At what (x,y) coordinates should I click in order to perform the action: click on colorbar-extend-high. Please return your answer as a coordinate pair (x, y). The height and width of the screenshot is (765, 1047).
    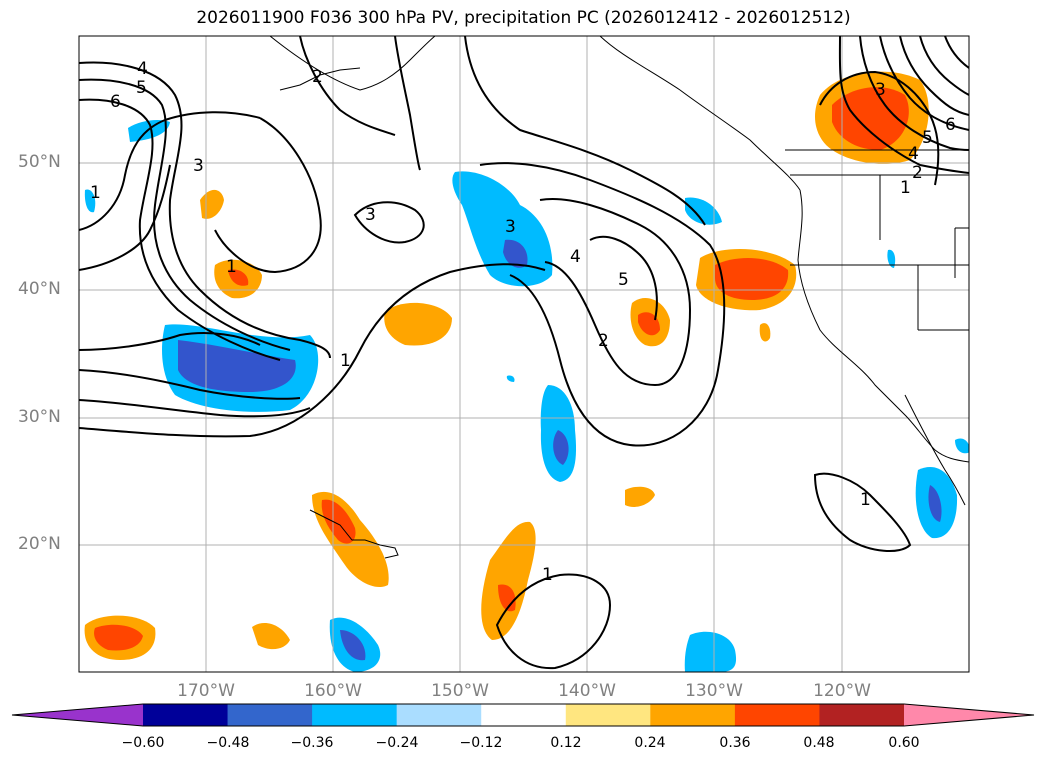
    Looking at the image, I should click on (969, 715).